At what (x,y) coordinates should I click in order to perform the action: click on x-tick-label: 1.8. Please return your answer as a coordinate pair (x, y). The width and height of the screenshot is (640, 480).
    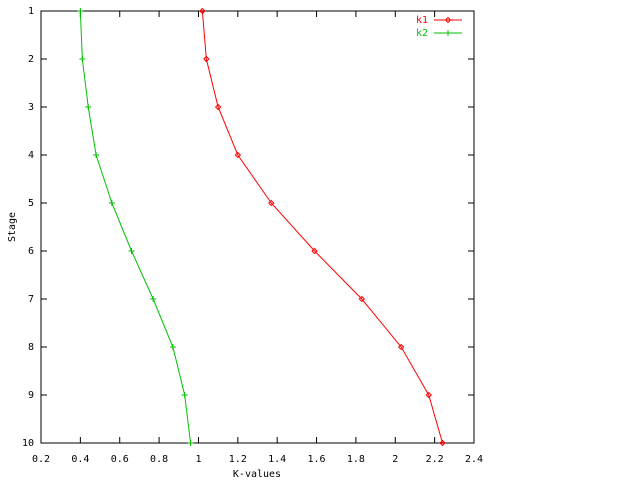
    Looking at the image, I should click on (356, 459).